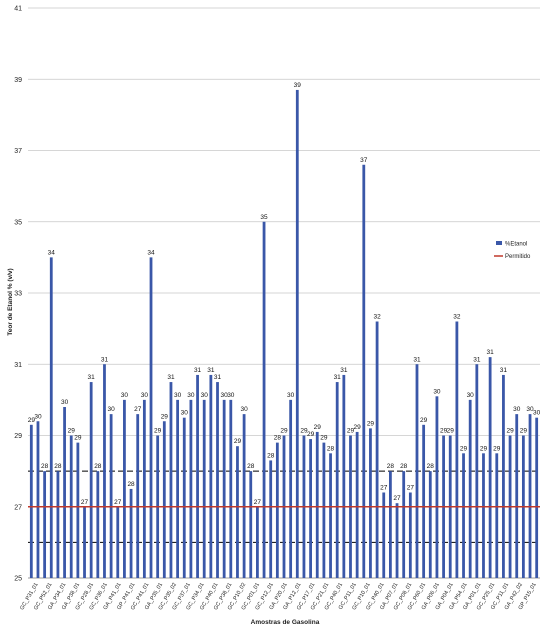 This screenshot has width=550, height=632. Describe the element at coordinates (364, 160) in the screenshot. I see `data-label: 37` at that location.